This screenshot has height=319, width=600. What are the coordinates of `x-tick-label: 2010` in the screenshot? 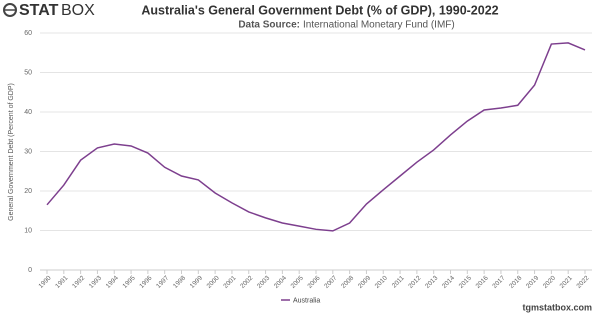 It's located at (381, 281).